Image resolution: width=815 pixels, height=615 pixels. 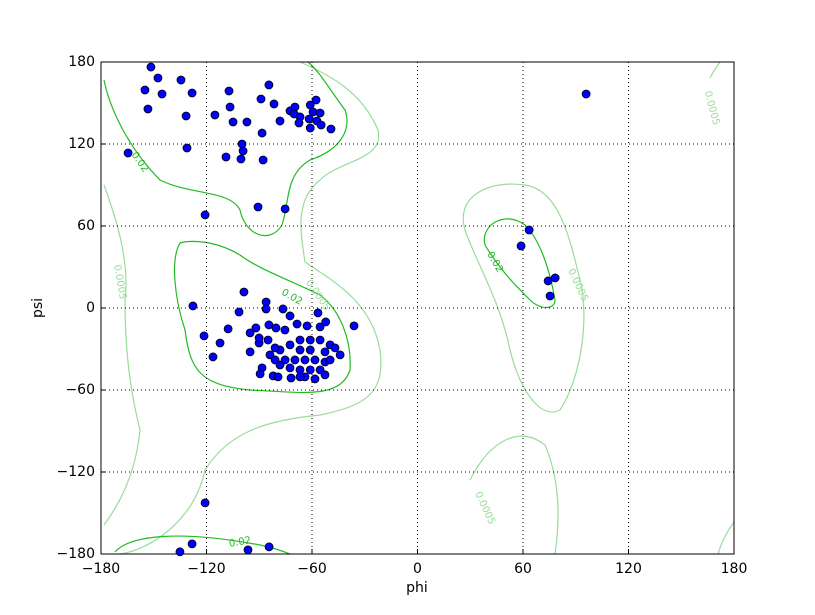 I want to click on x-tick-label: 180, so click(x=734, y=569).